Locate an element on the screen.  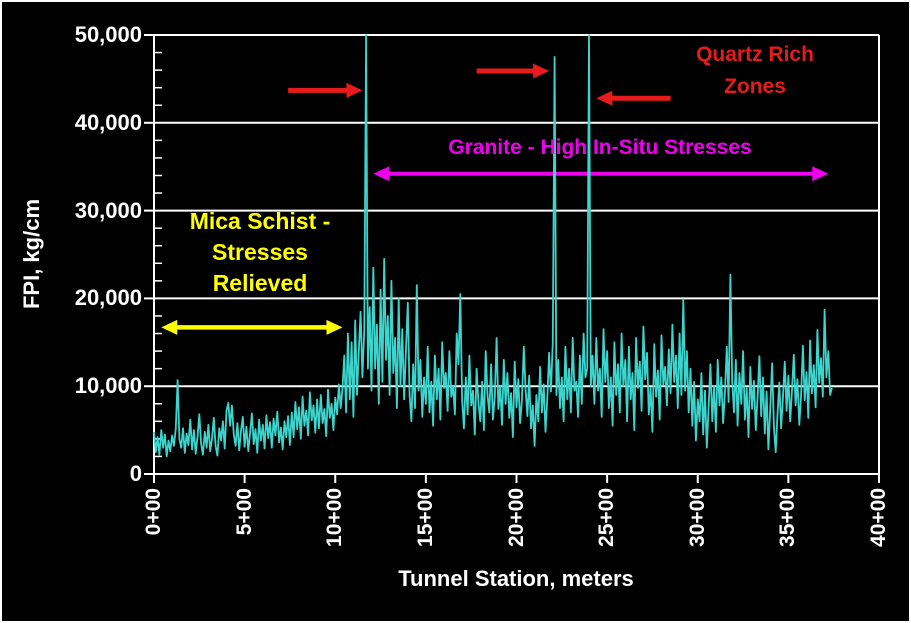
y-tick-label-10,000: 10,000 is located at coordinates (108, 386).